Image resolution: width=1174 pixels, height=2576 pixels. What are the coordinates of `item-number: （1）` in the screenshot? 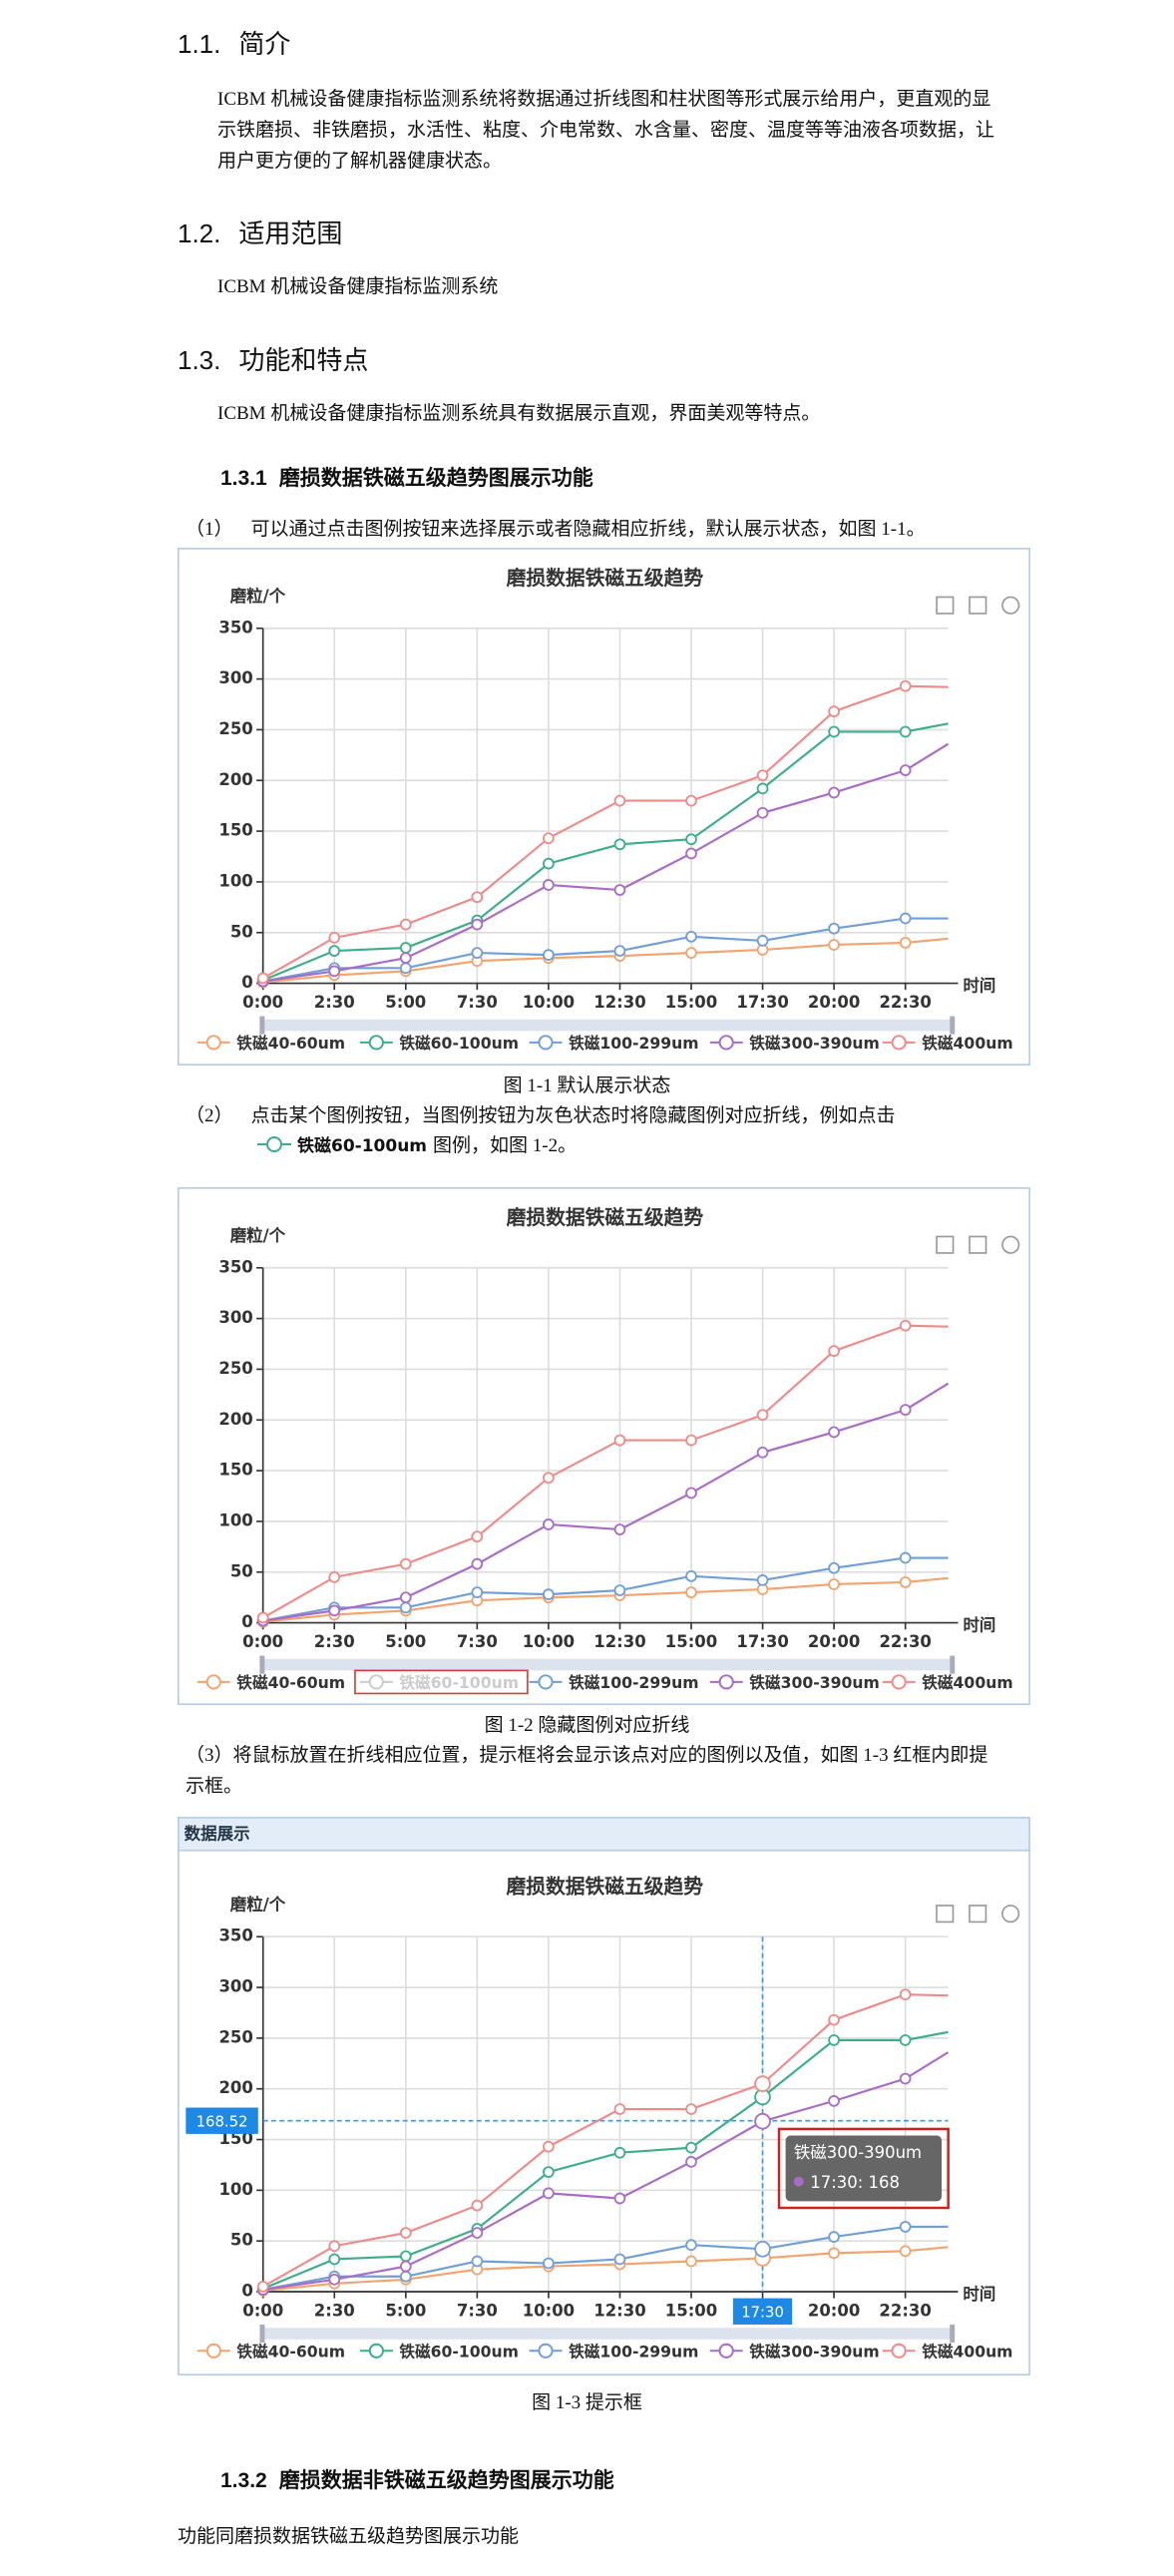 It's located at (209, 529).